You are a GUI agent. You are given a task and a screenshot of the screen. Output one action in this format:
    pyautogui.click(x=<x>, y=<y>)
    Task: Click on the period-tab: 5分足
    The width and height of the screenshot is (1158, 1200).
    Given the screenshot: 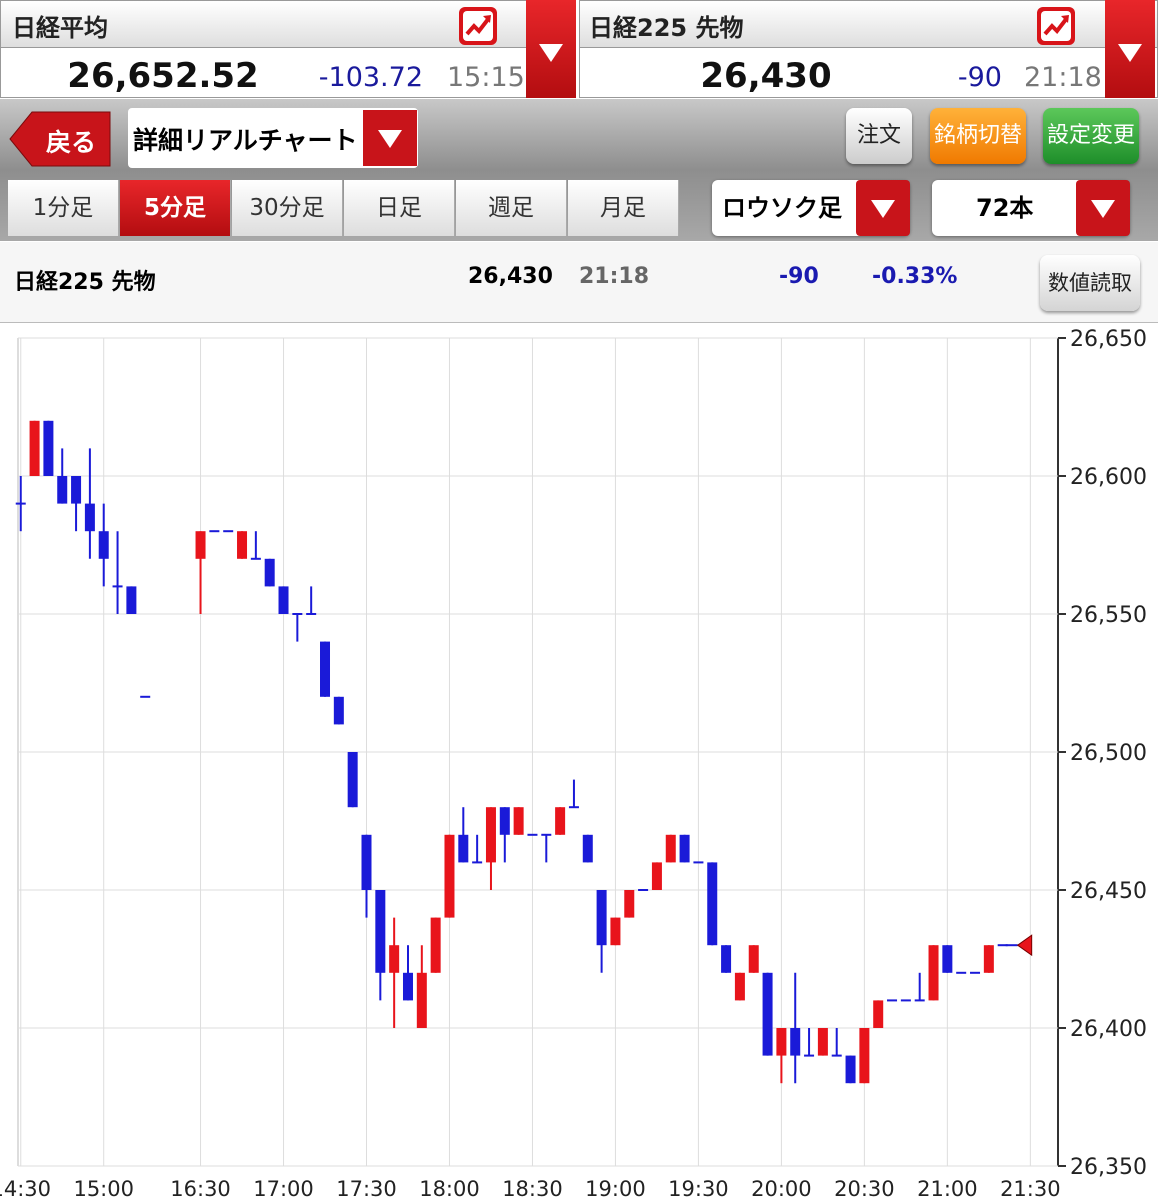 What is the action you would take?
    pyautogui.click(x=175, y=208)
    